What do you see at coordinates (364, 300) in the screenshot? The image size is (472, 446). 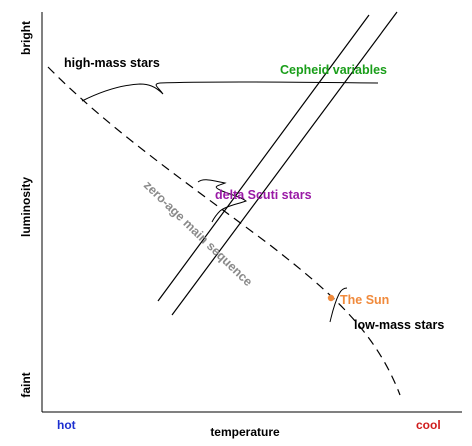 I see `sun-label: The Sun` at bounding box center [364, 300].